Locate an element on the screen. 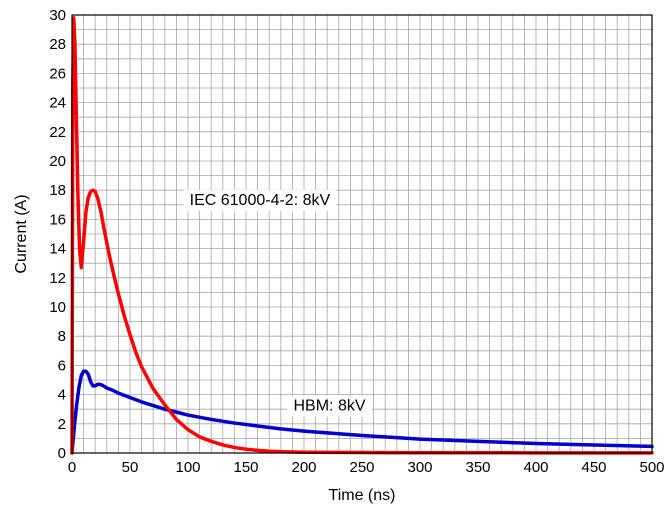 This screenshot has width=671, height=511. y-tick-label: 22 is located at coordinates (57, 132).